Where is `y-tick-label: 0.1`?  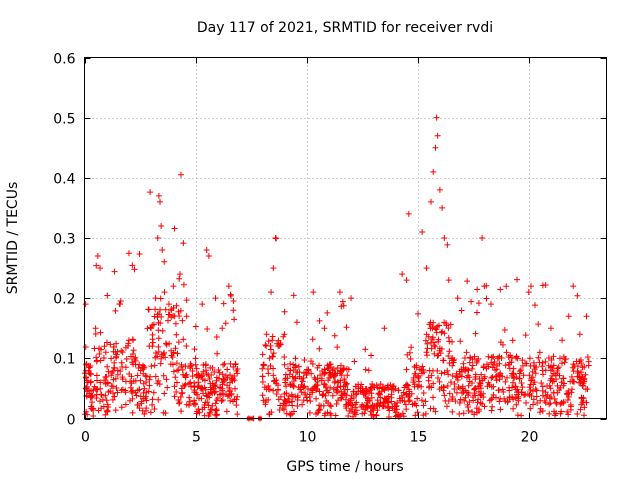 y-tick-label: 0.1 is located at coordinates (64, 360).